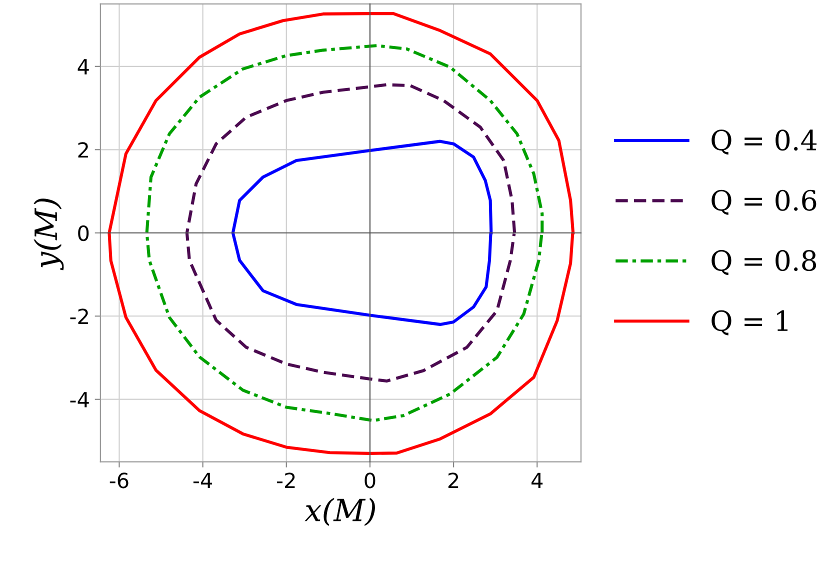  I want to click on legend-label: Q = 1, so click(750, 323).